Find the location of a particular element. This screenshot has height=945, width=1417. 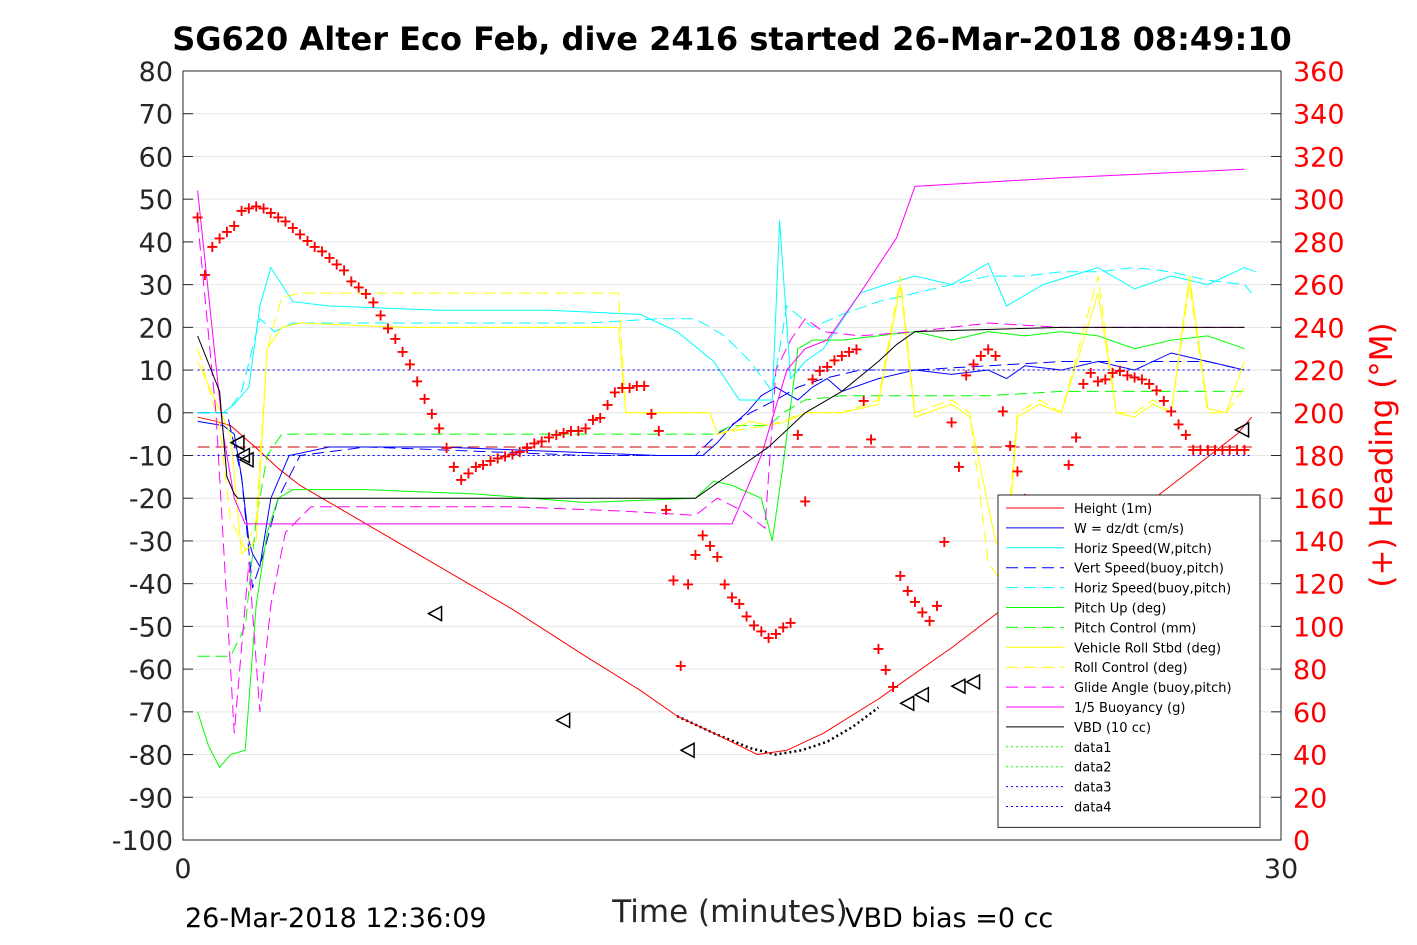

y2-tick-label: 140 is located at coordinates (1319, 542).